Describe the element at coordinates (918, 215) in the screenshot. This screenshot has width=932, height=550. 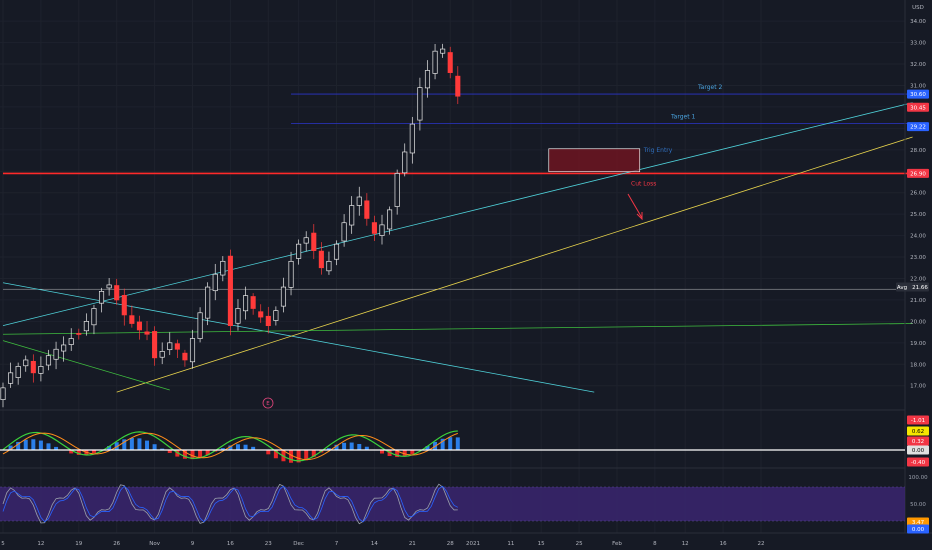
I see `price-tick-label: 25.00` at that location.